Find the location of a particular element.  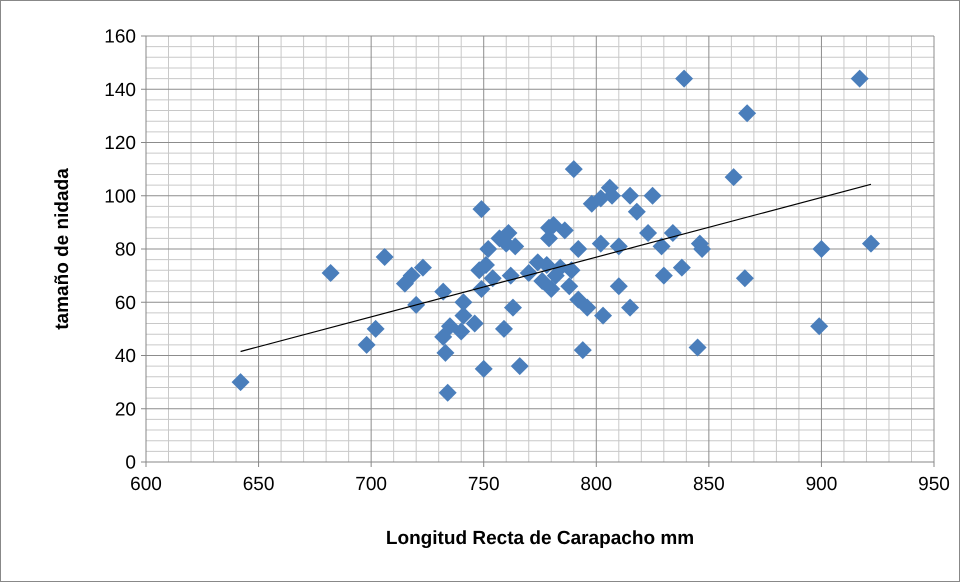

y-tick-label: 60 is located at coordinates (125, 303).